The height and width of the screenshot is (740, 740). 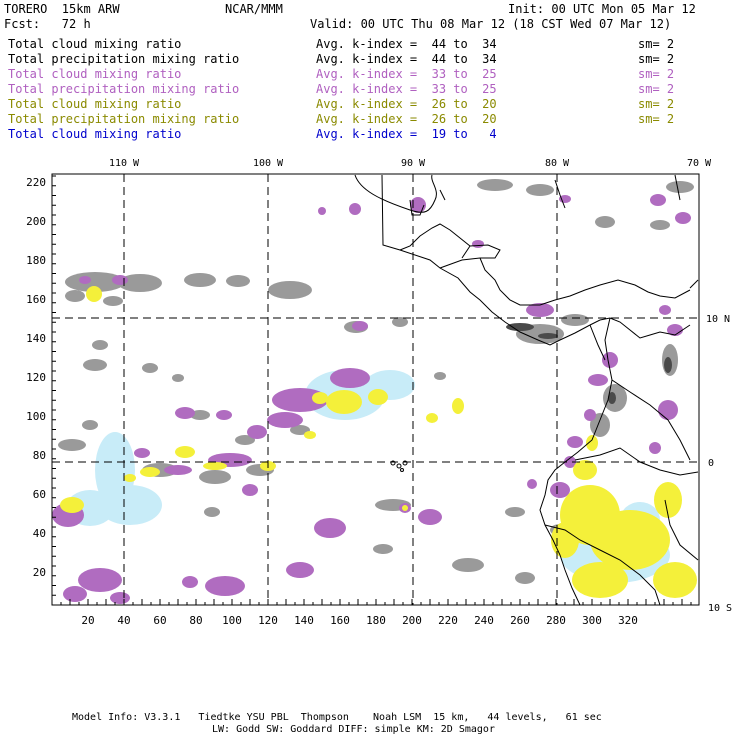 What do you see at coordinates (376, 602) in the screenshot?
I see `x-ticks` at bounding box center [376, 602].